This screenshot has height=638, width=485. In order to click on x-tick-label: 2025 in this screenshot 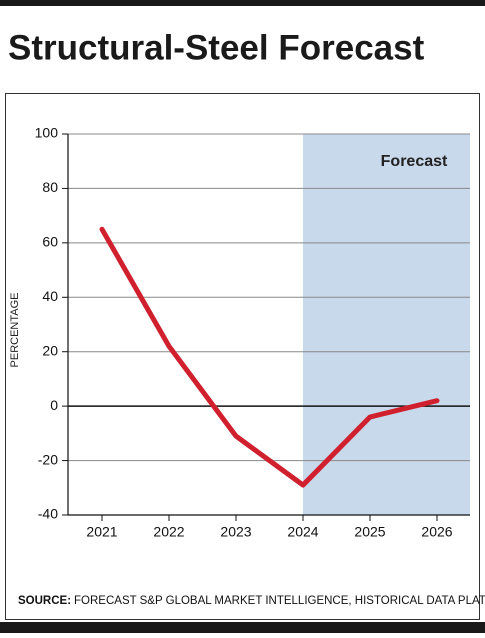, I will do `click(369, 532)`.